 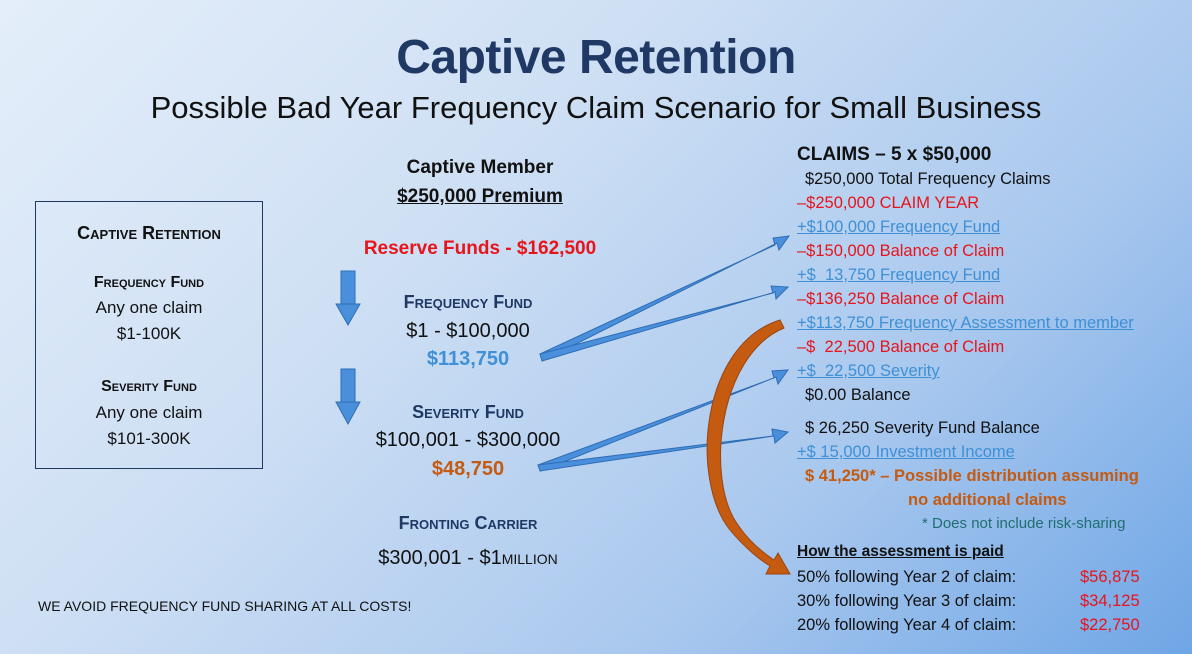 What do you see at coordinates (987, 500) in the screenshot?
I see `distribution-line-2: no additional claims` at bounding box center [987, 500].